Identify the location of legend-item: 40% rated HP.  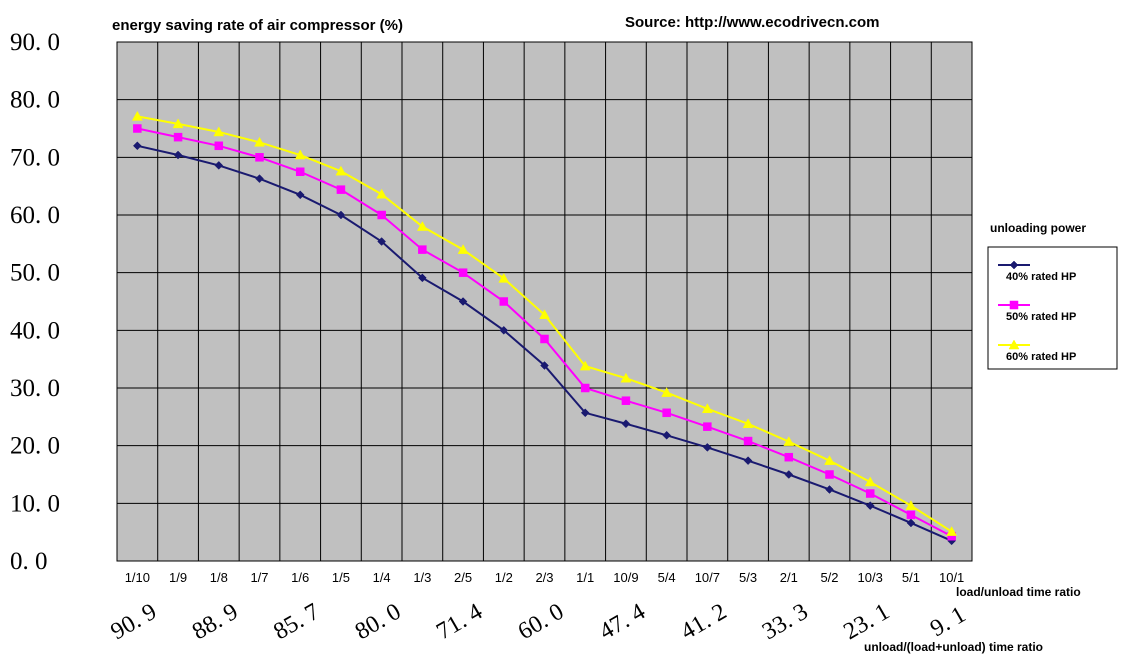
(1037, 271).